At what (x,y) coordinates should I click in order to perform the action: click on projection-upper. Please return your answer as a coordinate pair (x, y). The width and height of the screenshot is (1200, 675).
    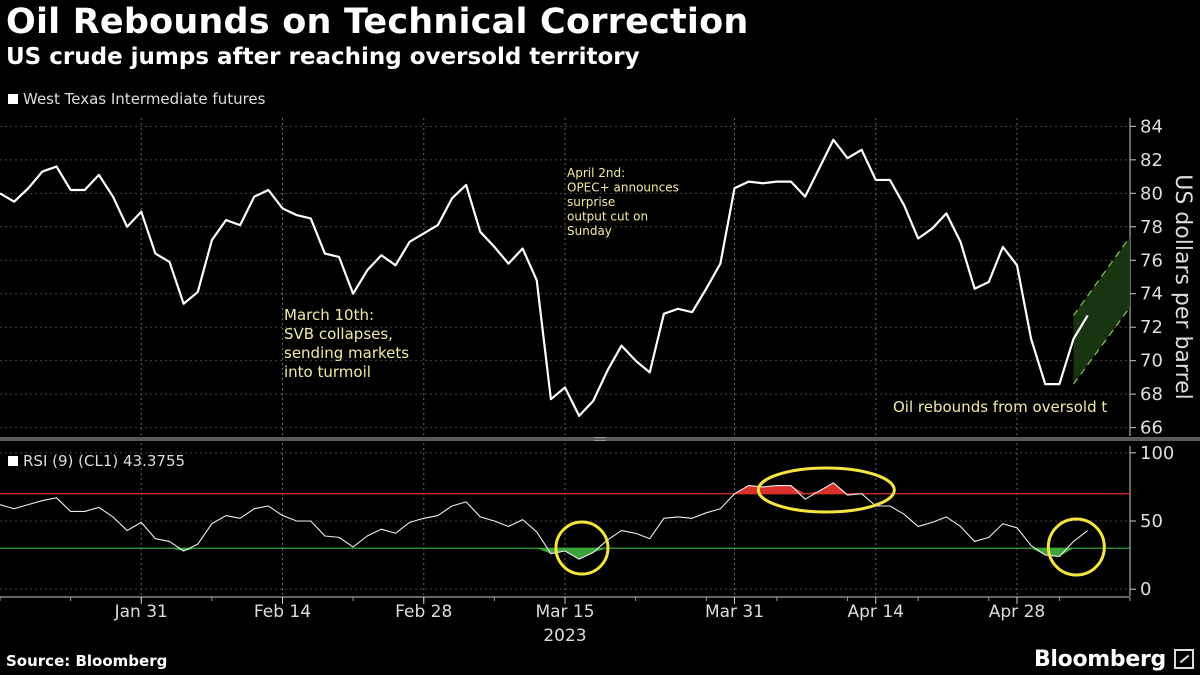
    Looking at the image, I should click on (1102, 276).